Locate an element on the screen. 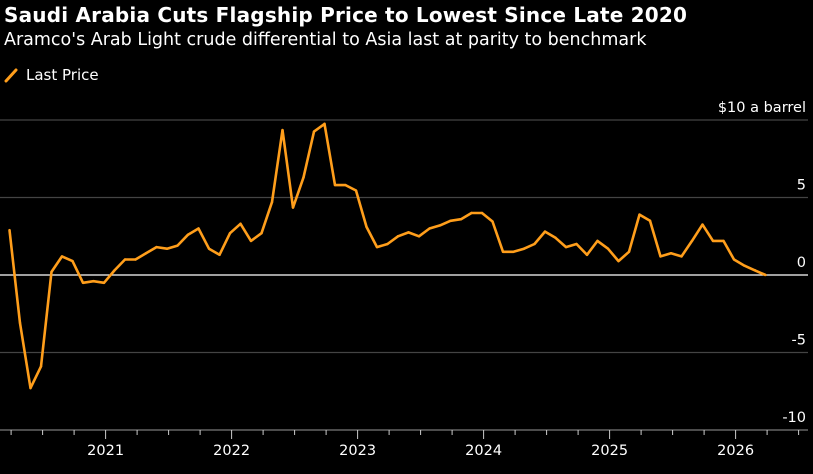 The height and width of the screenshot is (474, 813). legend: Last Price is located at coordinates (51, 75).